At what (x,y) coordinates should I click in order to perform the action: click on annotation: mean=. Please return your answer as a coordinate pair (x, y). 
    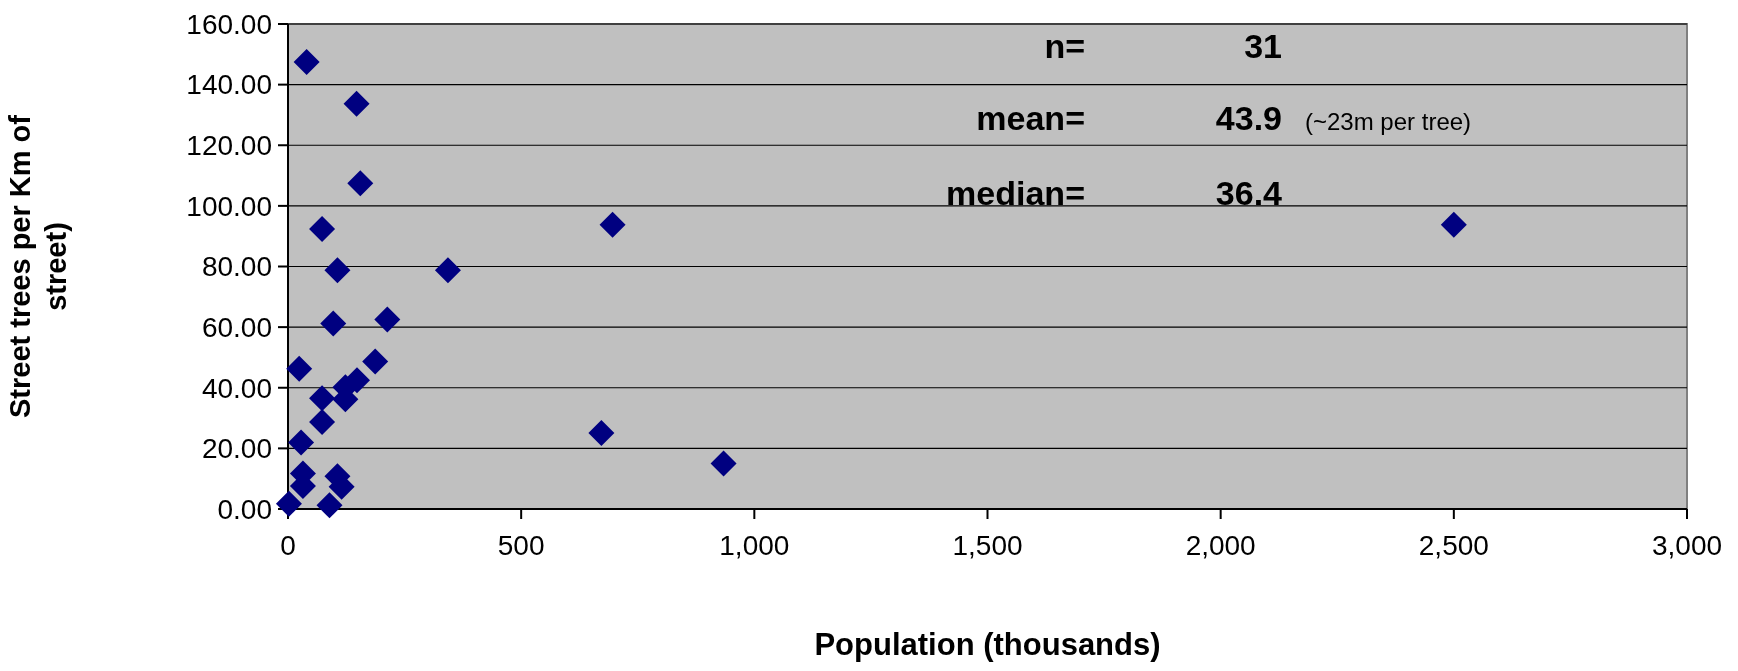
    Looking at the image, I should click on (1030, 118).